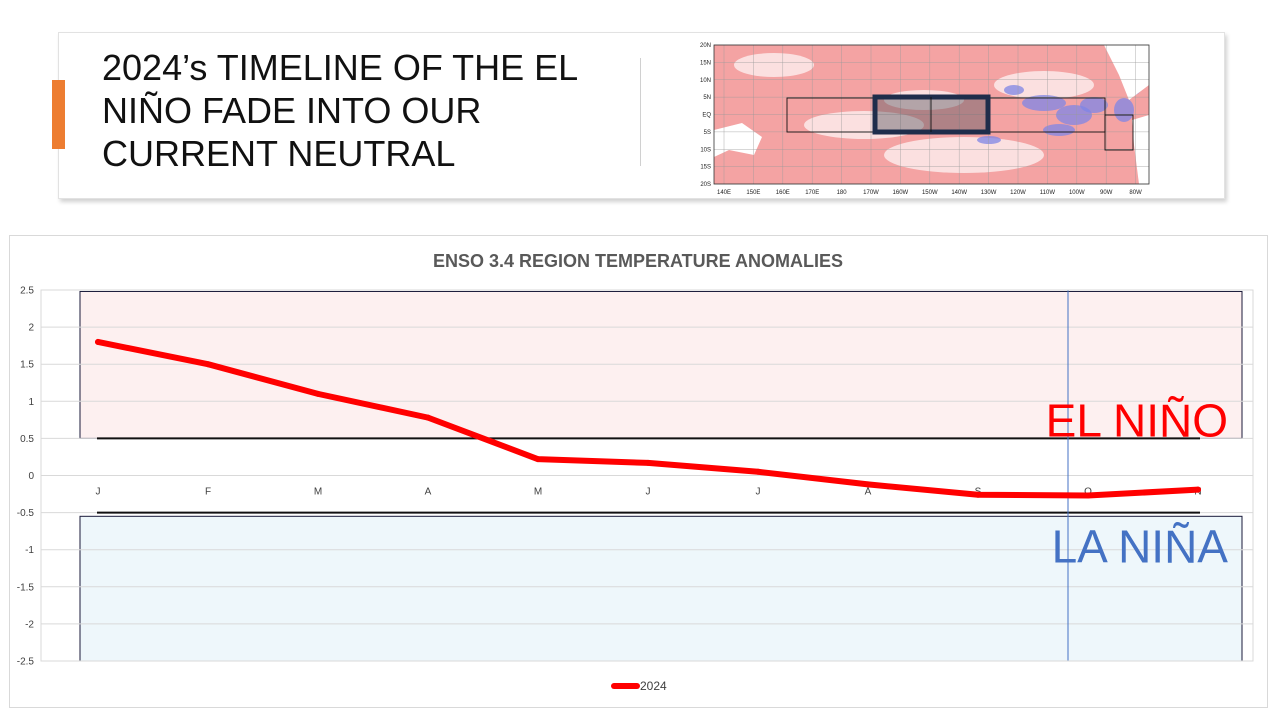  What do you see at coordinates (901, 193) in the screenshot?
I see `map-lon-label: 160W` at bounding box center [901, 193].